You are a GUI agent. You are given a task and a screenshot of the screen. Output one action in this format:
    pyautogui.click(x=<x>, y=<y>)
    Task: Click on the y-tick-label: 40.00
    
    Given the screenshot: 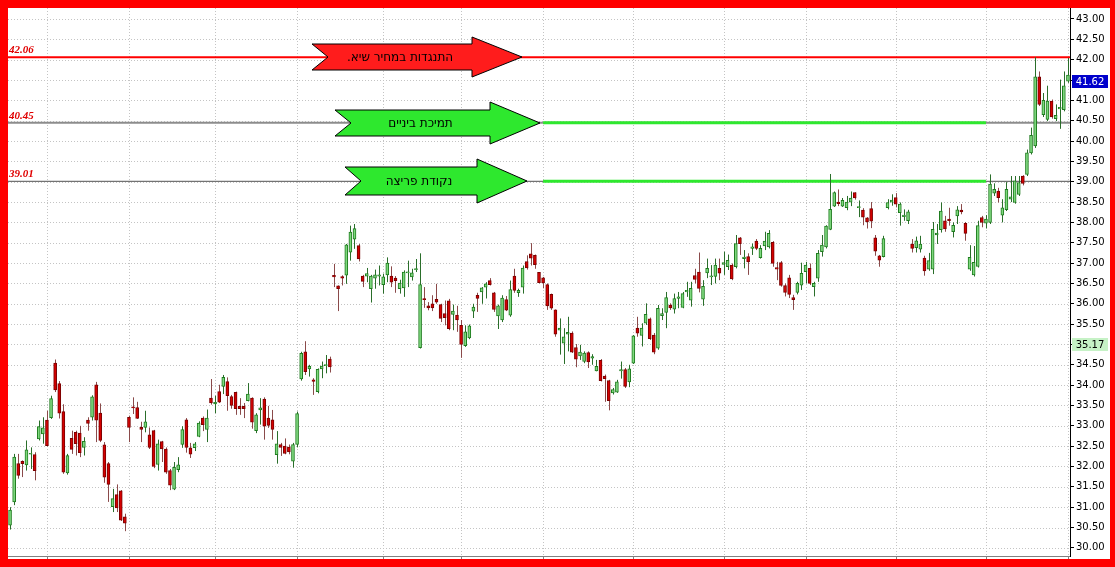 What is the action you would take?
    pyautogui.click(x=1090, y=140)
    